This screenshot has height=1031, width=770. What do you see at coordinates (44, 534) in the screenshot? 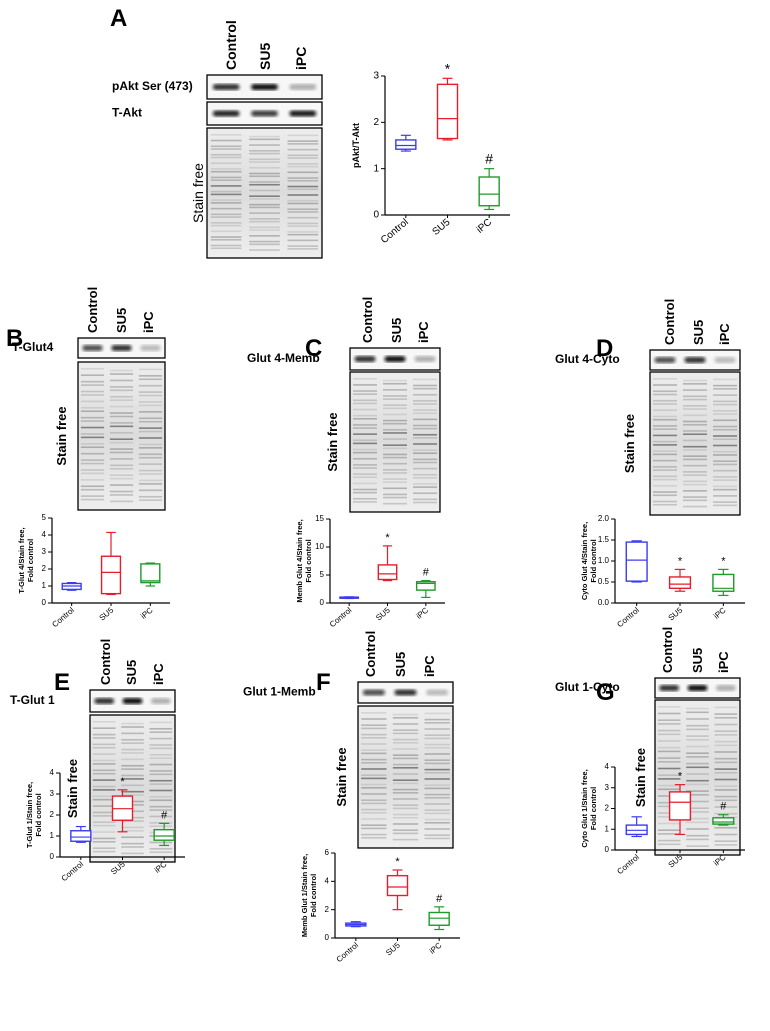
I see `y-tick-label: 4` at bounding box center [44, 534].